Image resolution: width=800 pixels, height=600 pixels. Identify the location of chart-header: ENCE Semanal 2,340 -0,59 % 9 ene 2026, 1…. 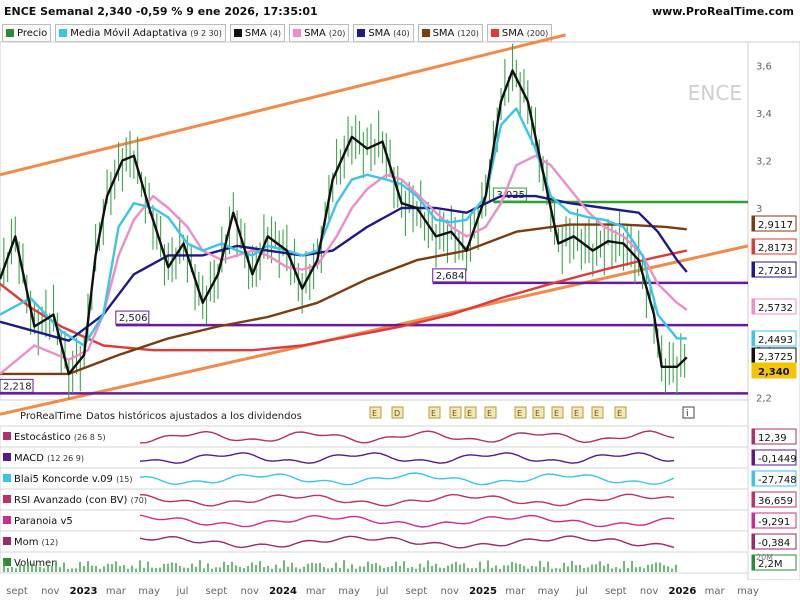
(400, 12).